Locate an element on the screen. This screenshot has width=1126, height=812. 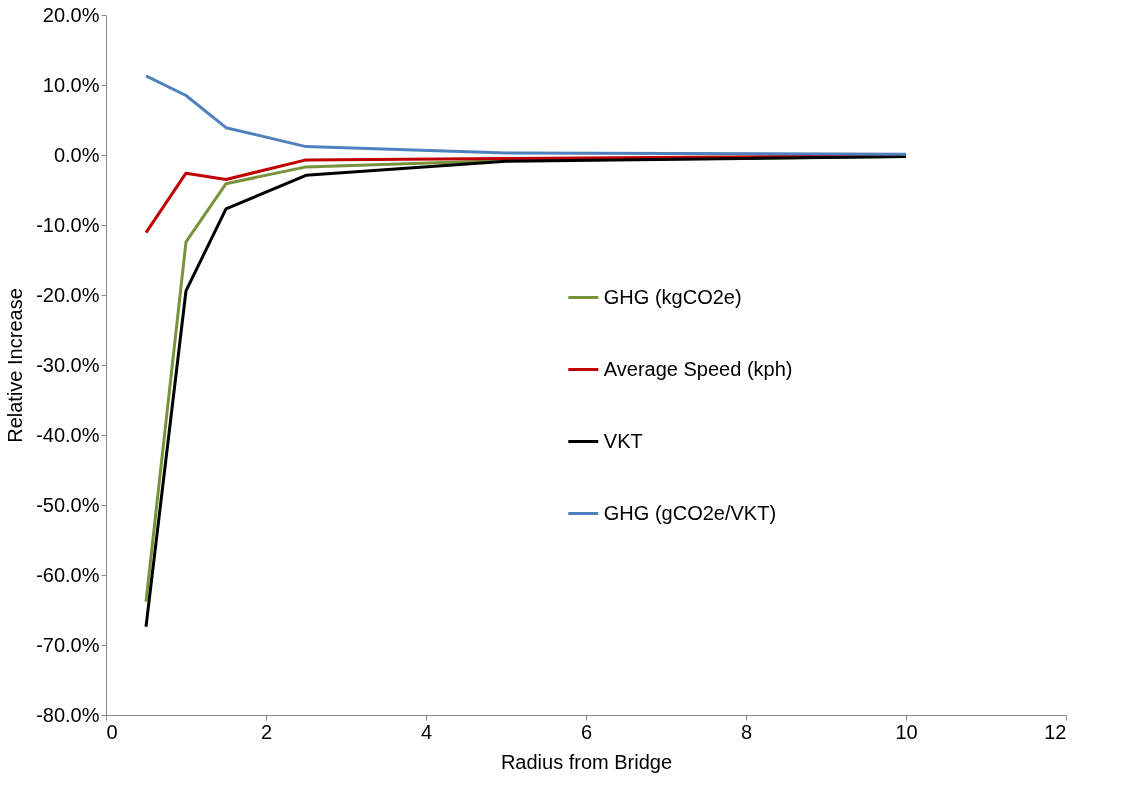
x-tick-label: 0 is located at coordinates (112, 731).